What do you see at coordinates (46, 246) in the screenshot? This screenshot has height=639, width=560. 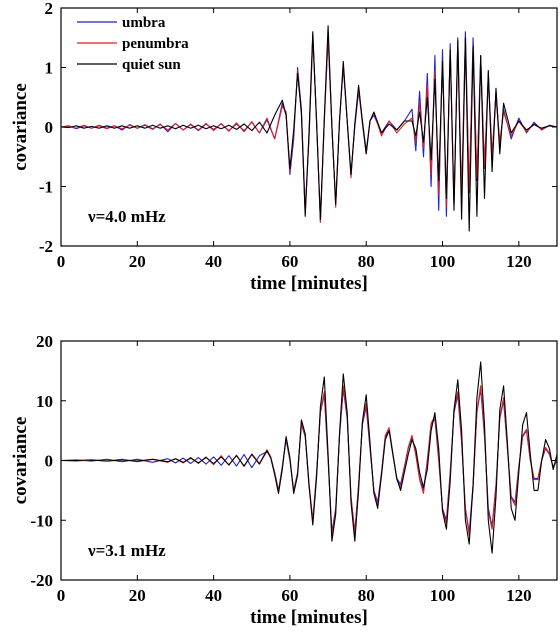 I see `y-tick-label: -2` at bounding box center [46, 246].